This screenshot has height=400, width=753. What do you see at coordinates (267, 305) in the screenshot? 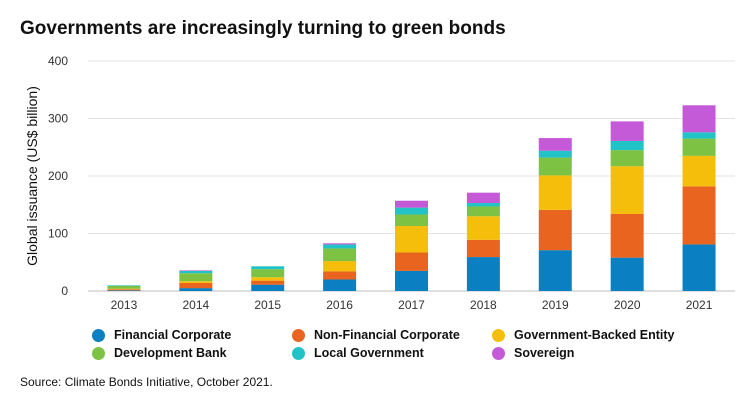
I see `x-tick-label: 2015` at bounding box center [267, 305].